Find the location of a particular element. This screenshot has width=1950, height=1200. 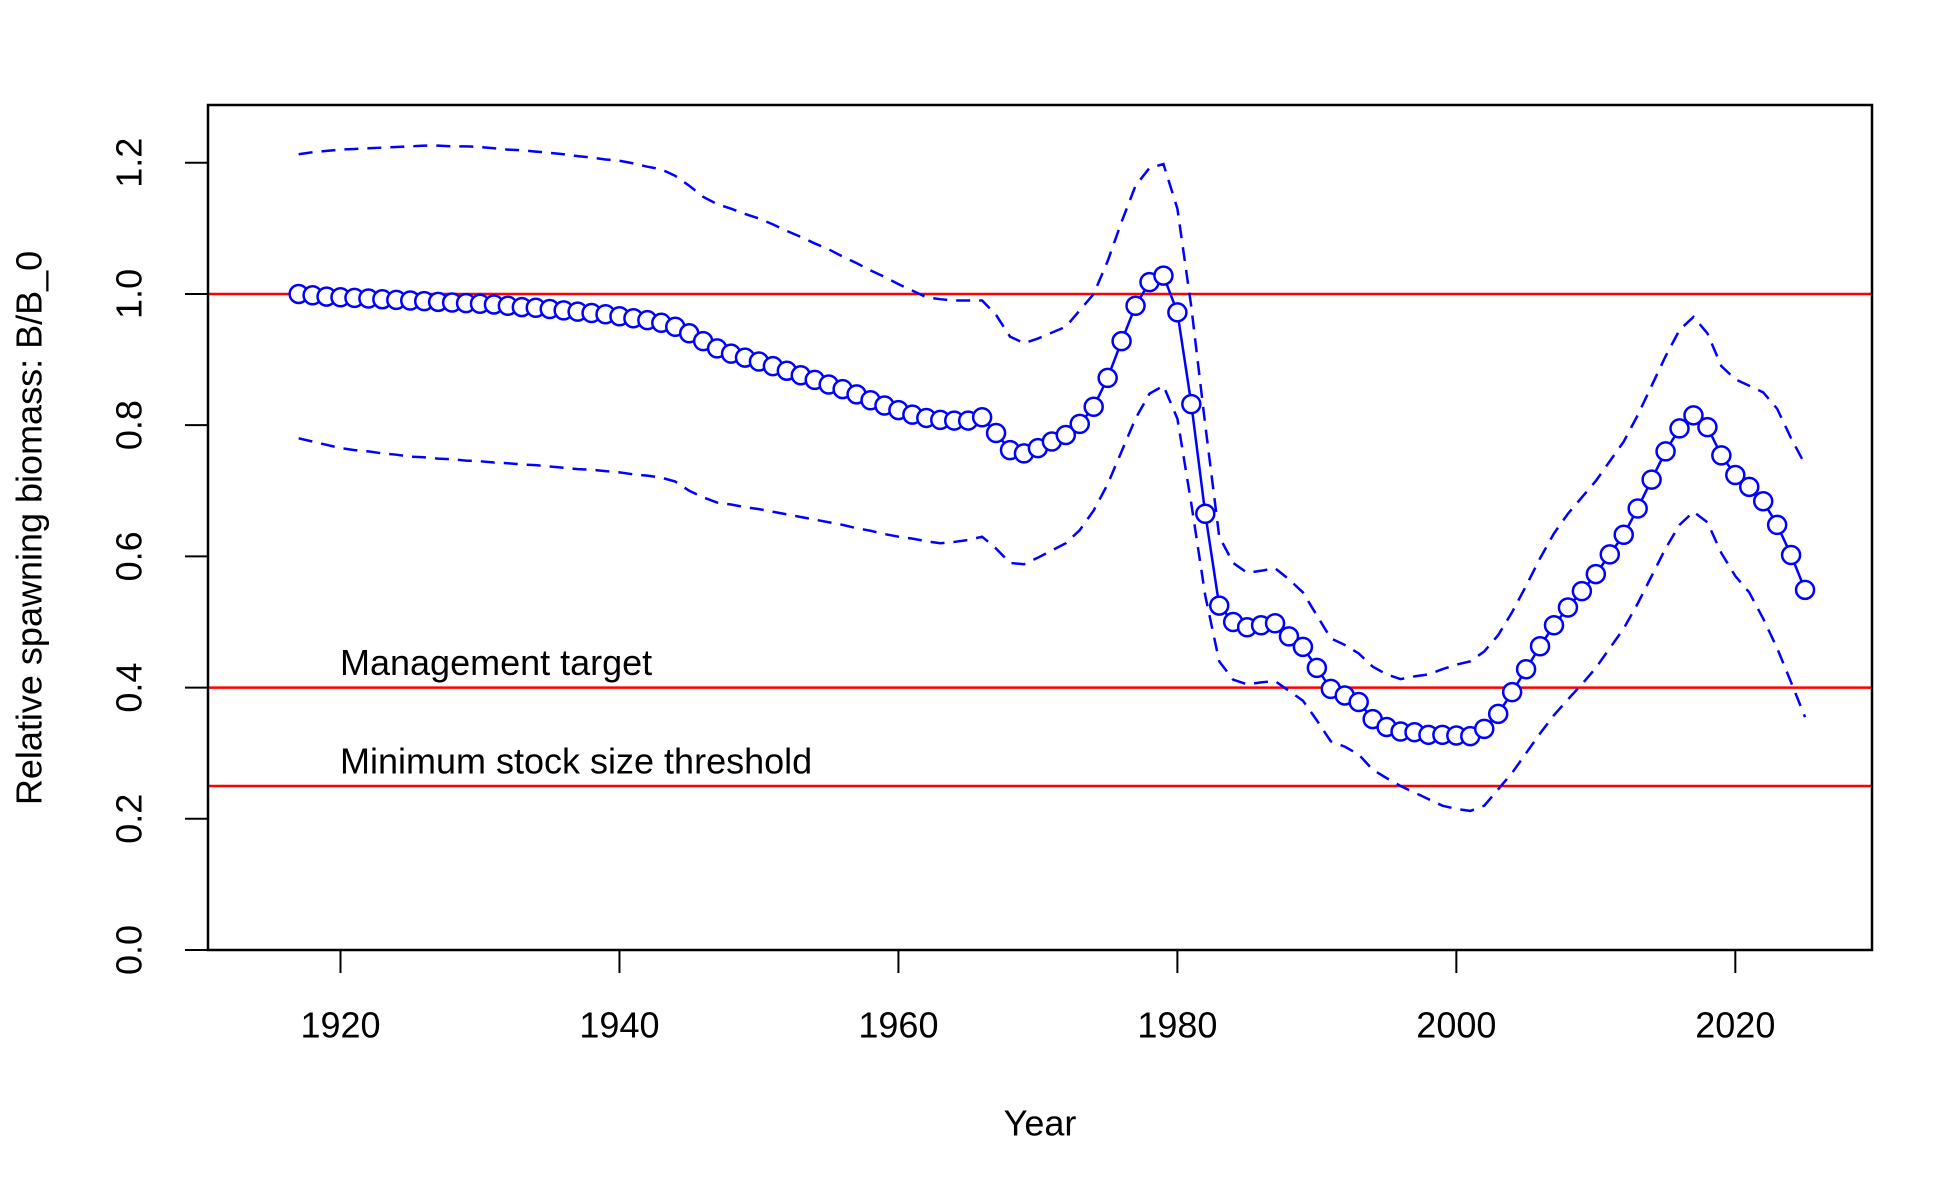

y-tick-label: 0.0 is located at coordinates (129, 950).